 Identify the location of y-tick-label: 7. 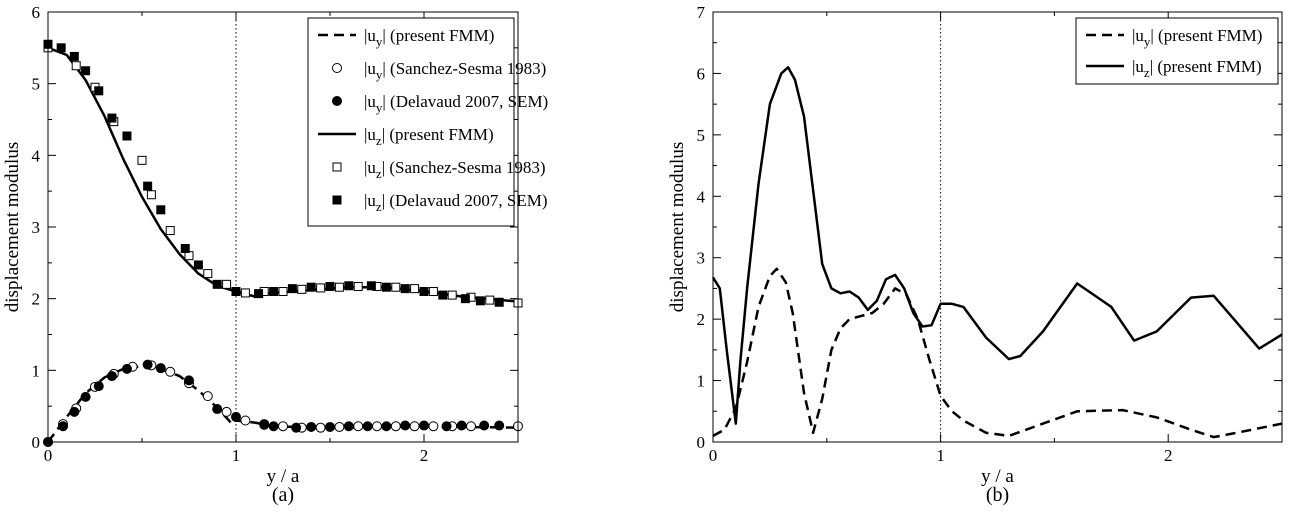
(701, 12).